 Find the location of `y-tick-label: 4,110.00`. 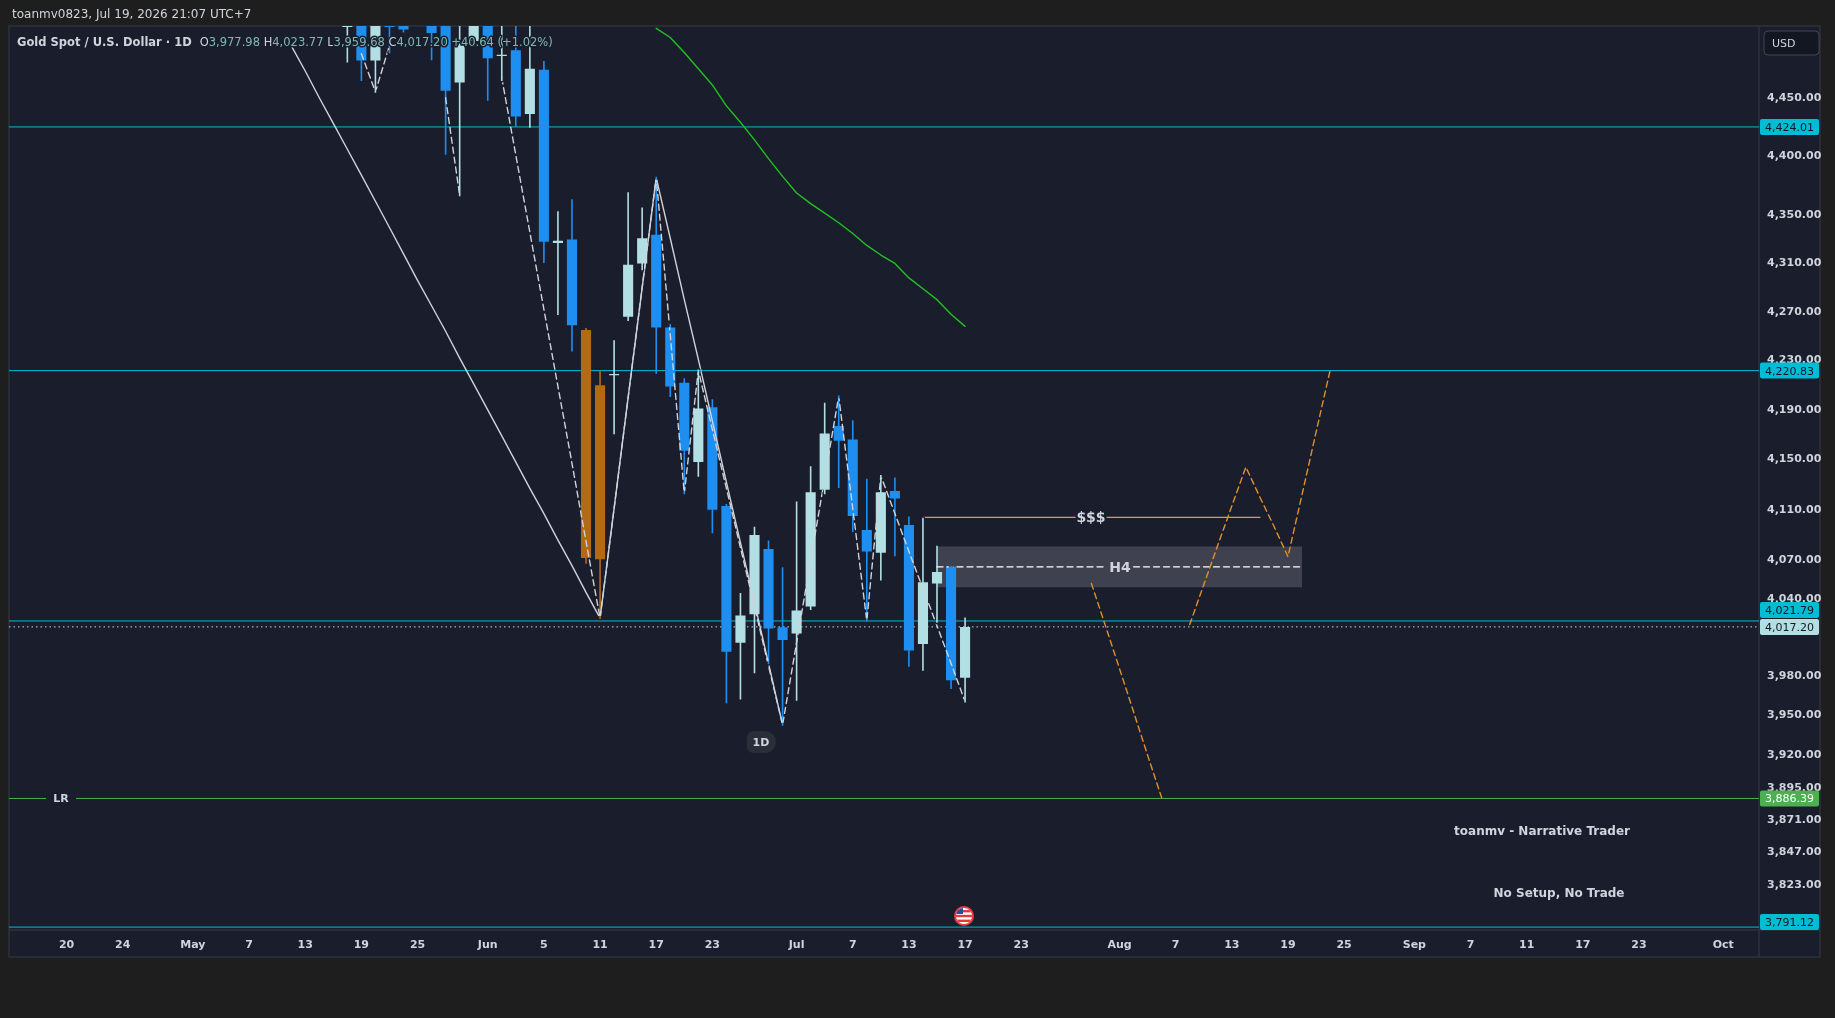

y-tick-label: 4,110.00 is located at coordinates (1794, 509).